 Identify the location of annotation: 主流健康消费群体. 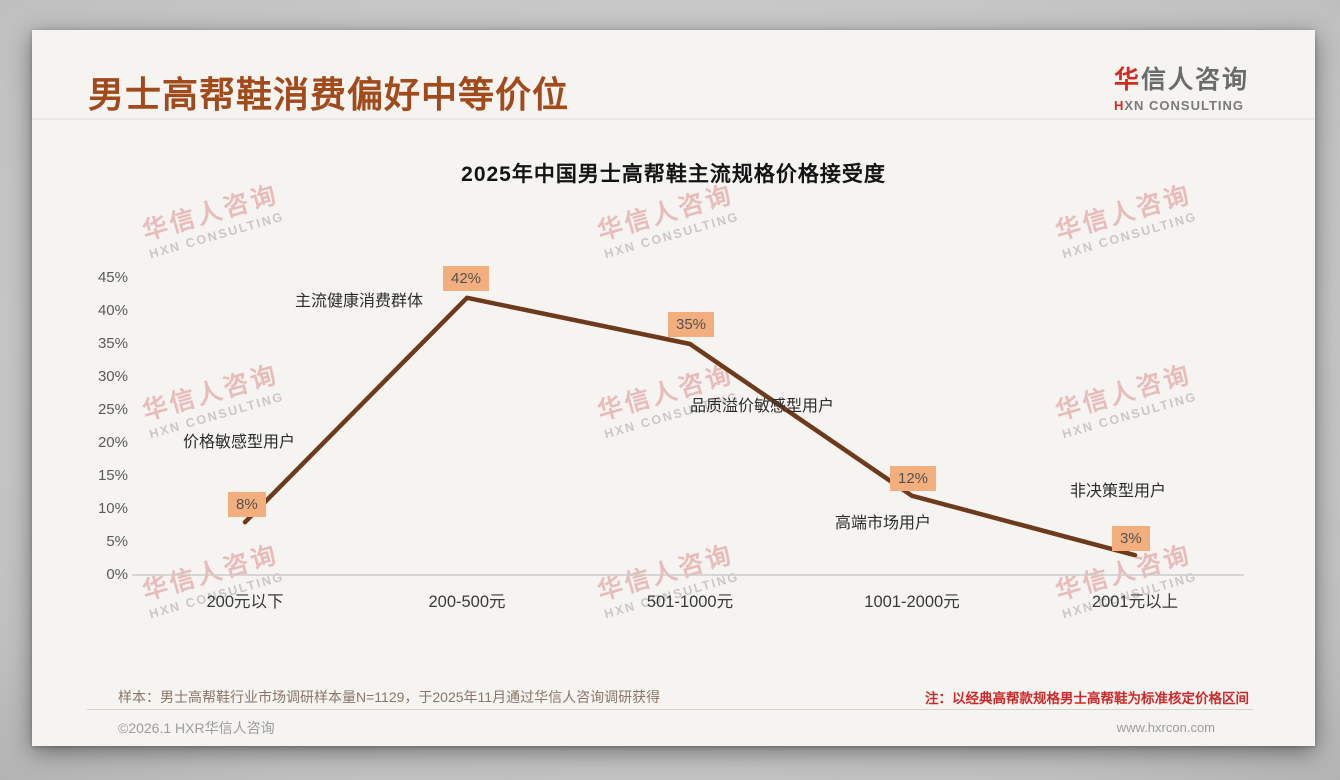
(359, 301).